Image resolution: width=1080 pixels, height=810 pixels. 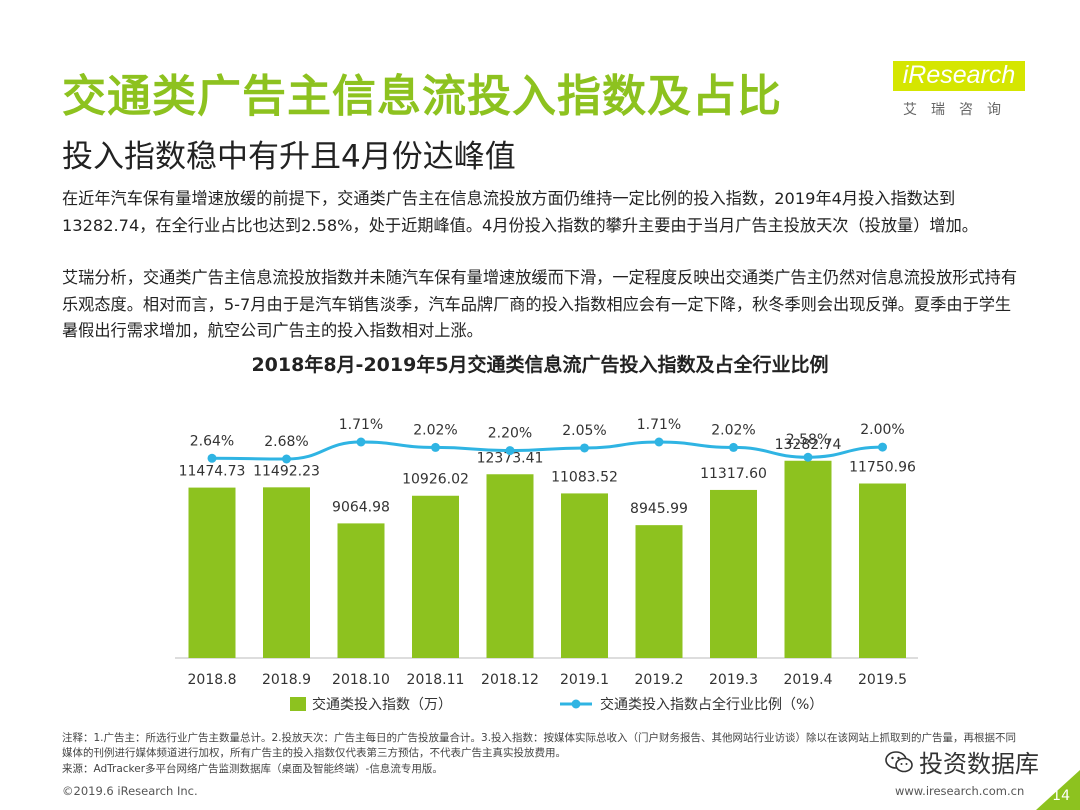 What do you see at coordinates (584, 680) in the screenshot?
I see `x-tick-label: 2019.1` at bounding box center [584, 680].